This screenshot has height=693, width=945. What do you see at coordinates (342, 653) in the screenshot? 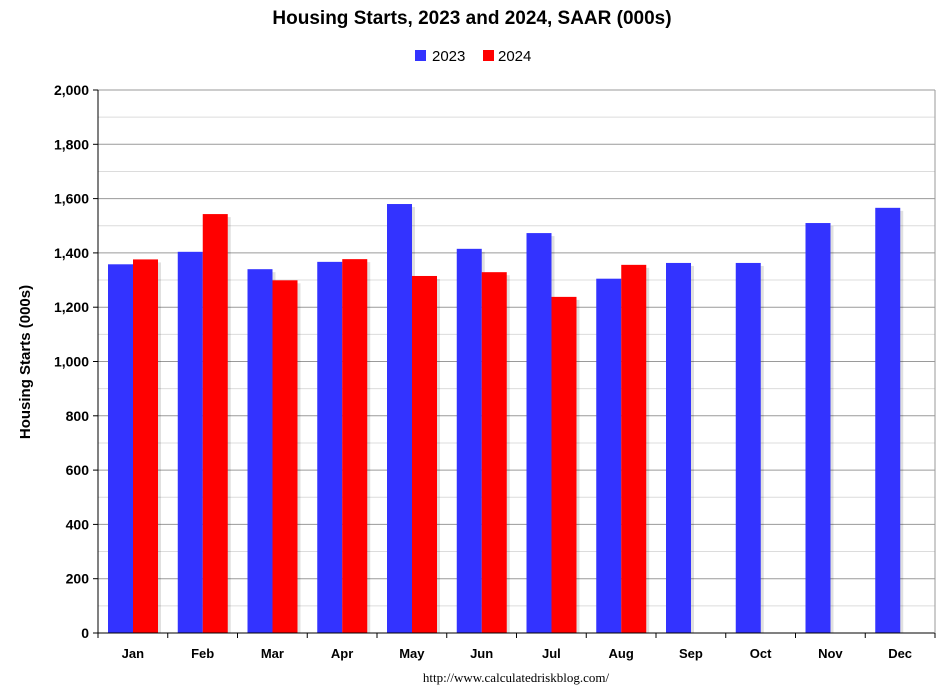
I see `x-tick-label: Apr` at bounding box center [342, 653].